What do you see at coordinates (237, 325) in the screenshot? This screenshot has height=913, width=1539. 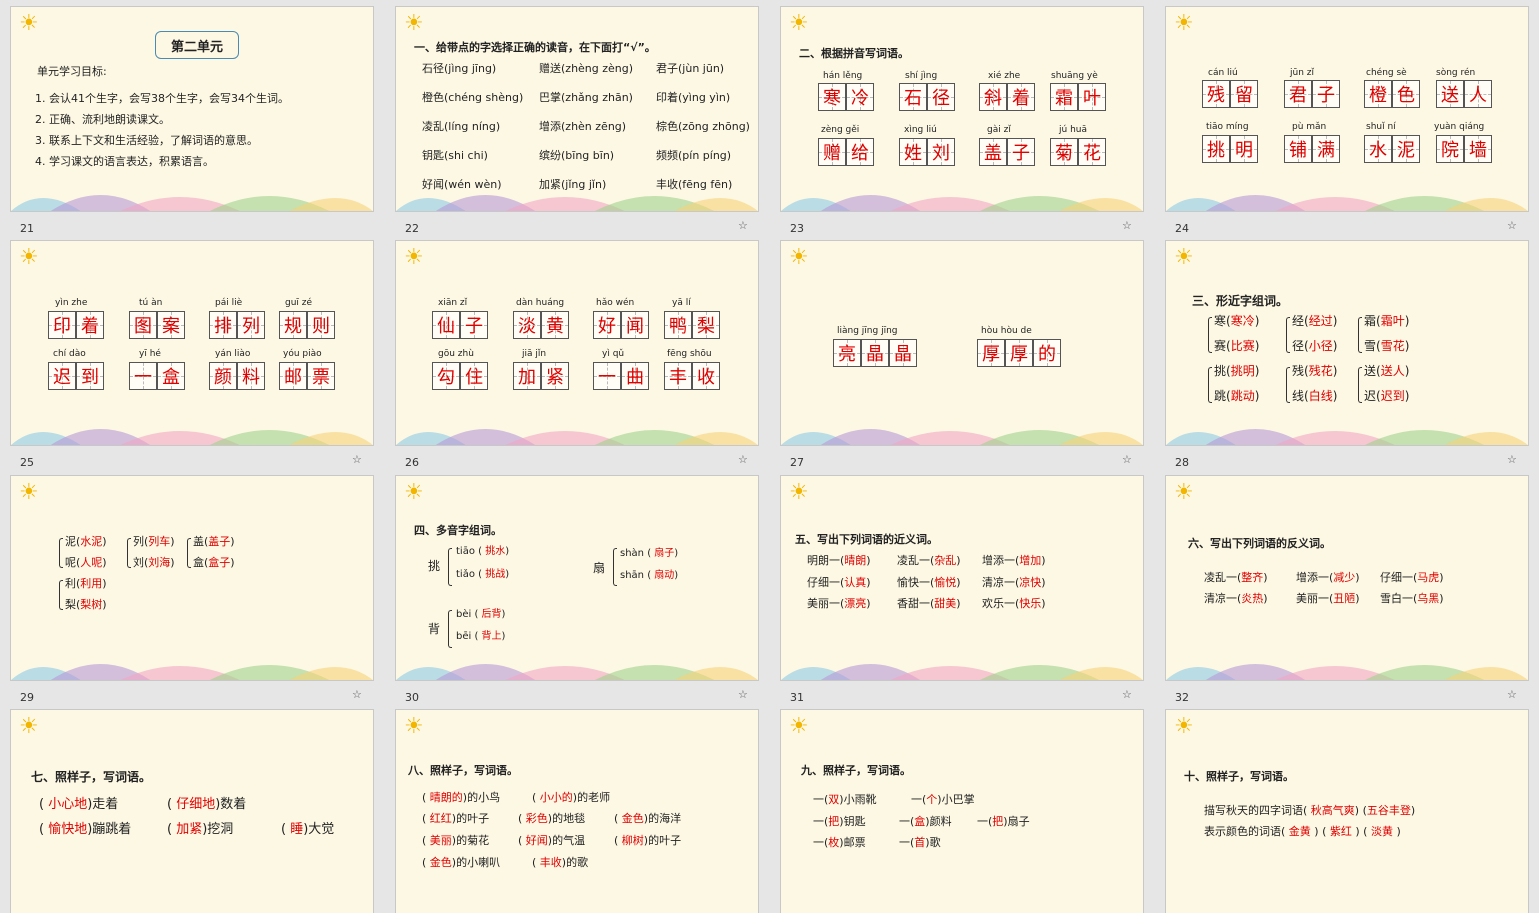 I see `word-grid: 排列` at bounding box center [237, 325].